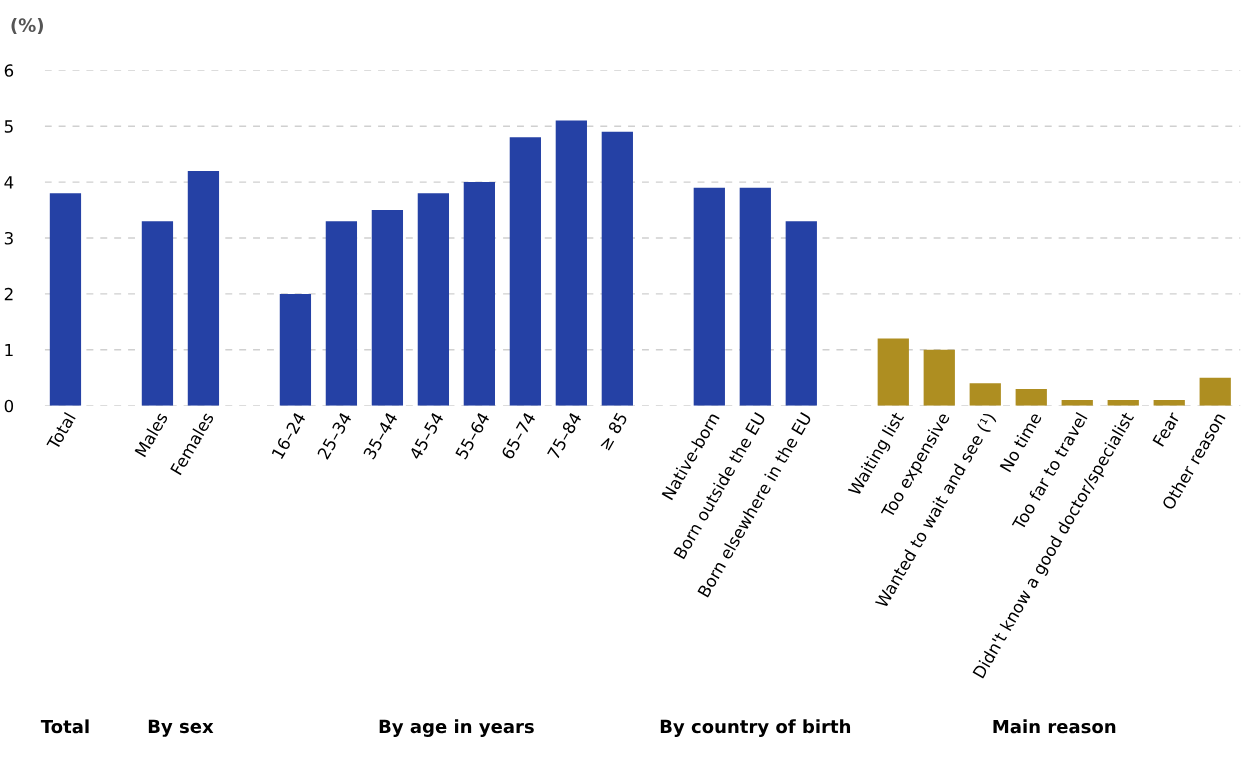  I want to click on x-tick-label: ≥ 85, so click(613, 431).